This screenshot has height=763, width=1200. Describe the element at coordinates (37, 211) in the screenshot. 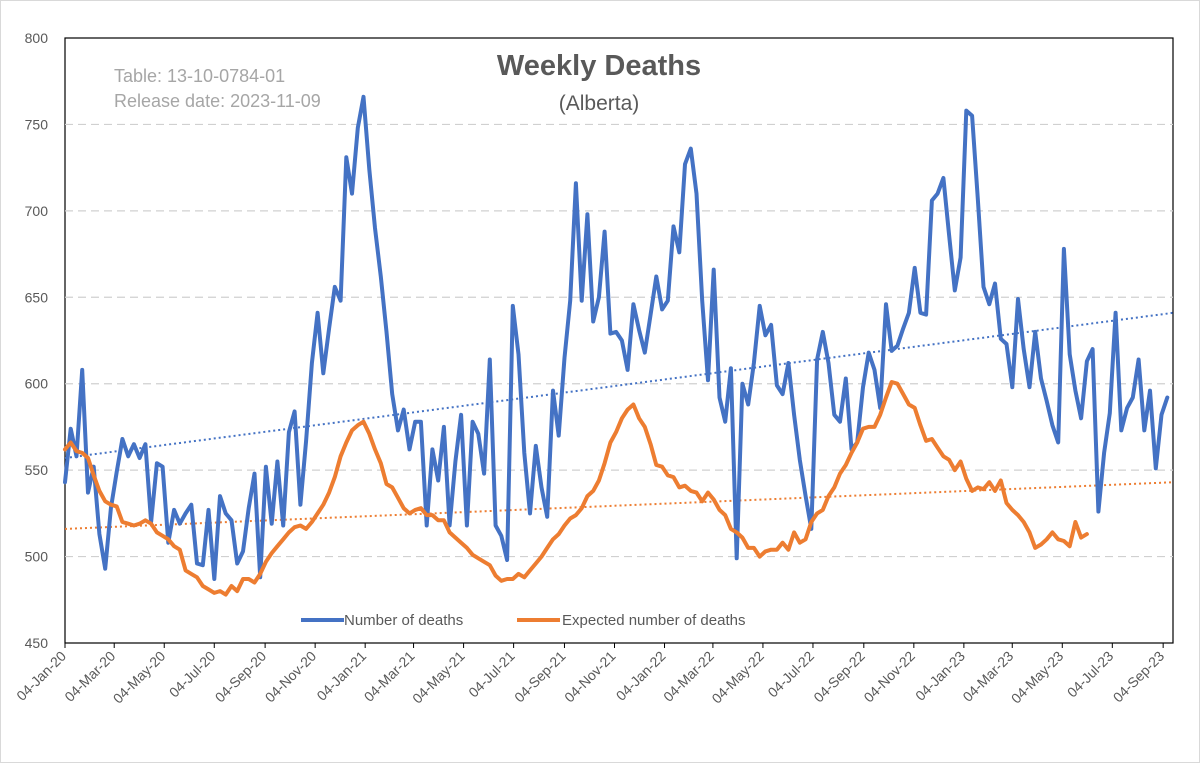

I see `y-tick-label-700: 700` at that location.